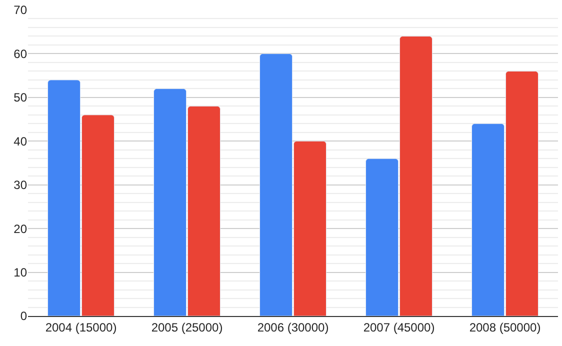  What do you see at coordinates (21, 141) in the screenshot?
I see `y-tick-label: 40` at bounding box center [21, 141].